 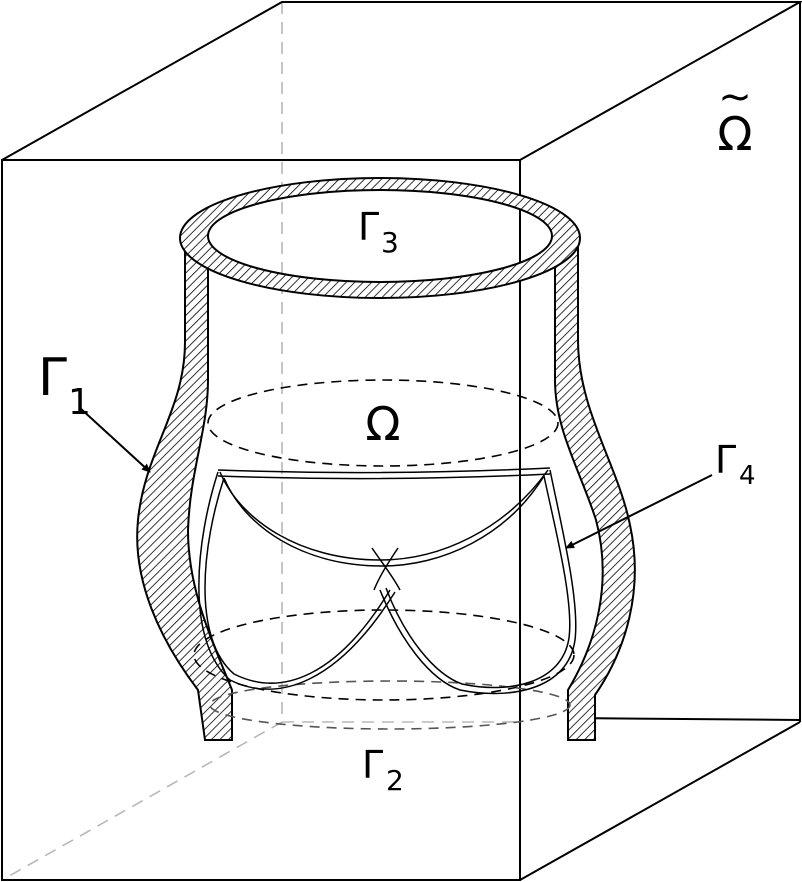 I want to click on box-back-diagonal-edge, so click(x=142, y=801).